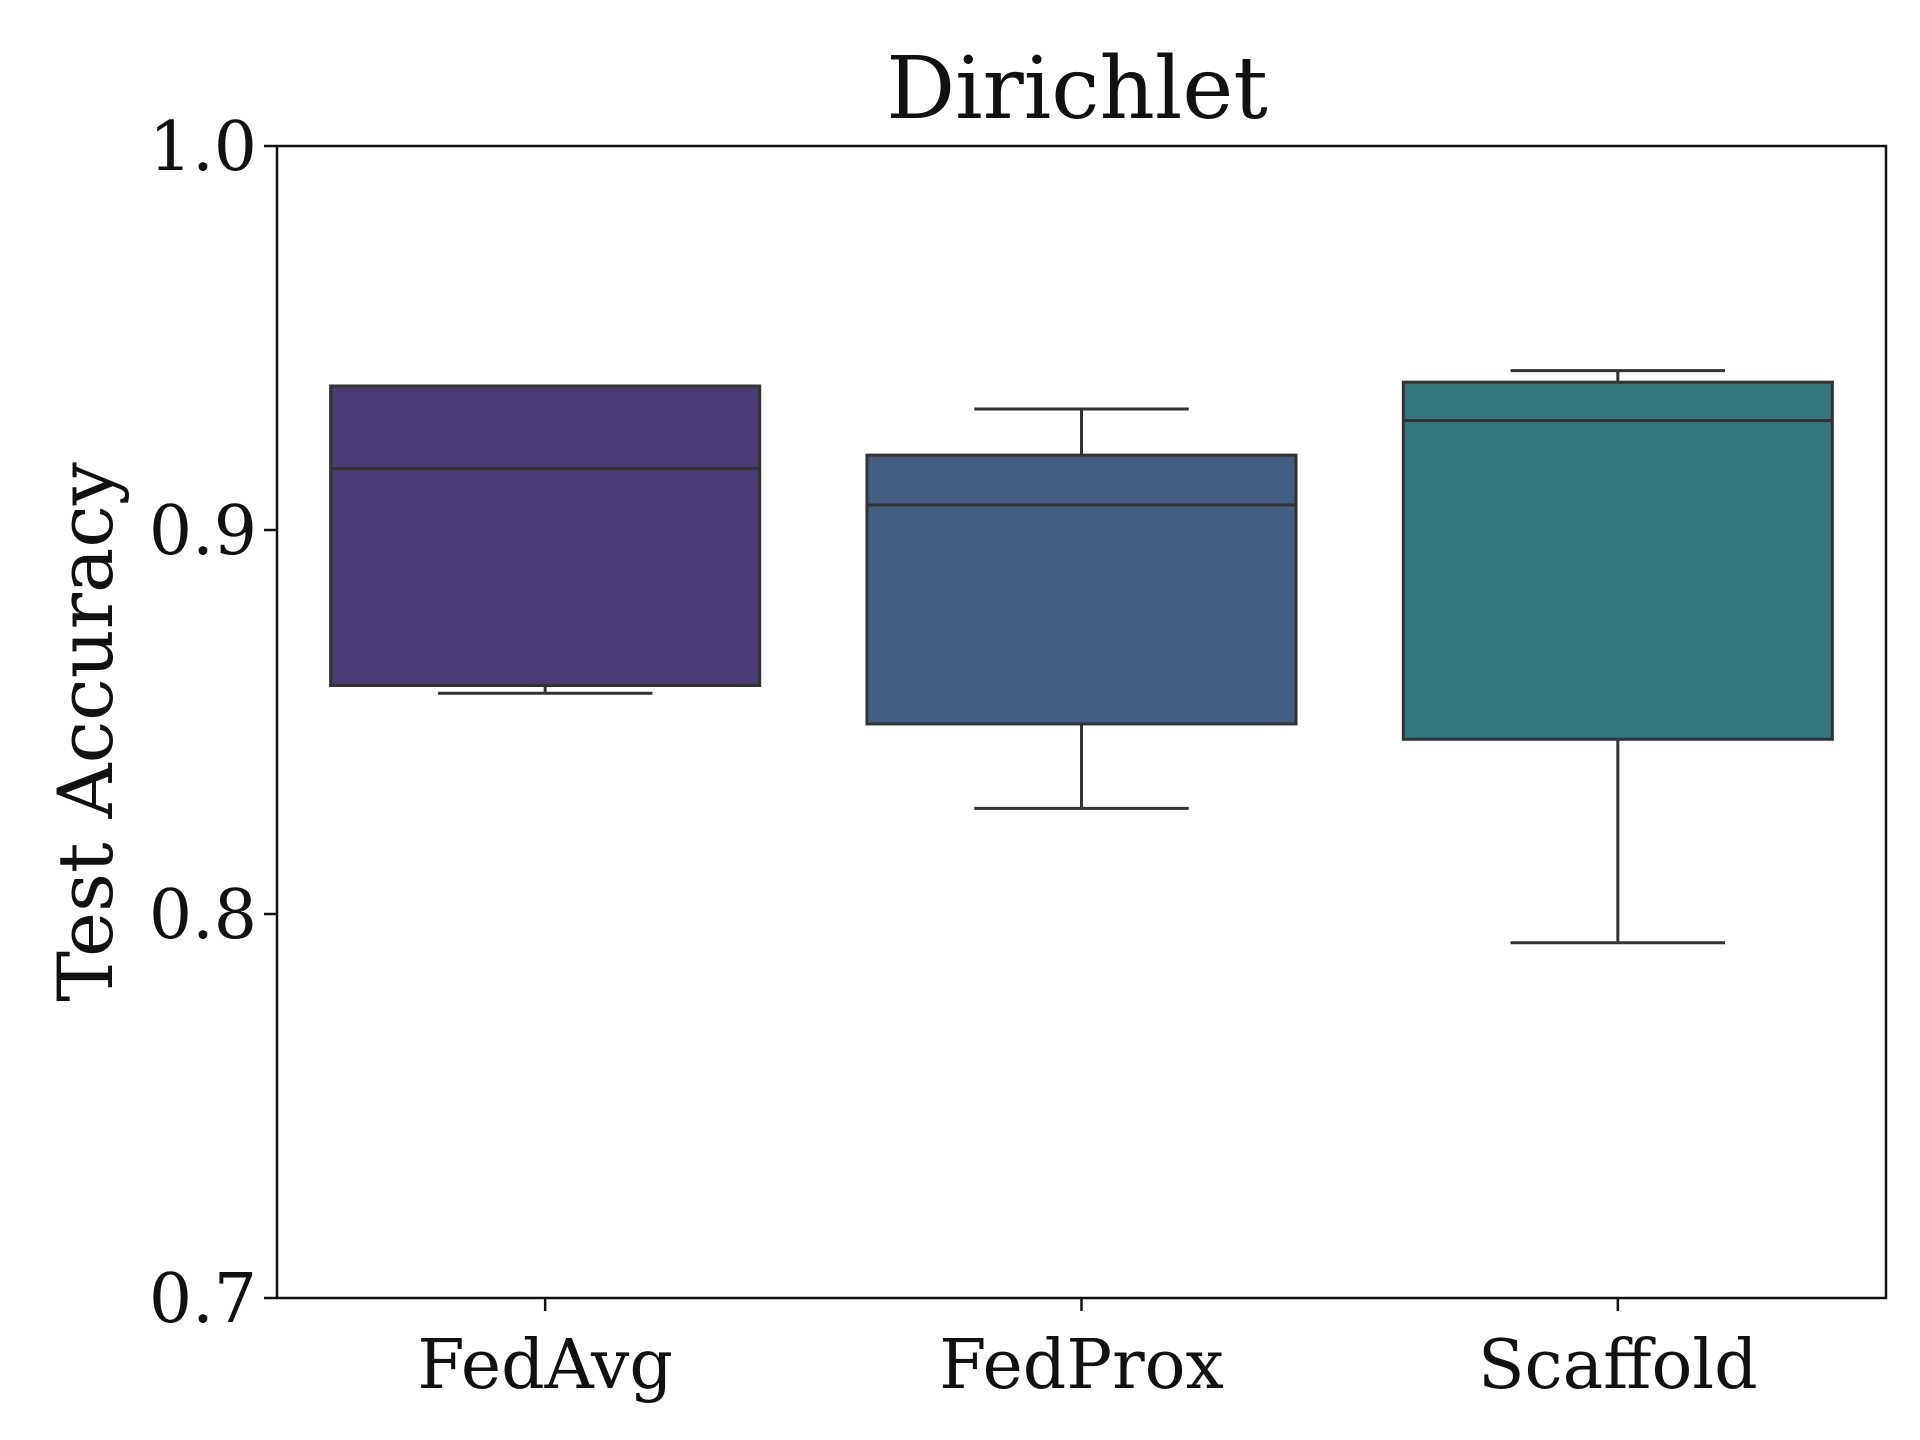  I want to click on y-tick-label: 0.9, so click(203, 531).